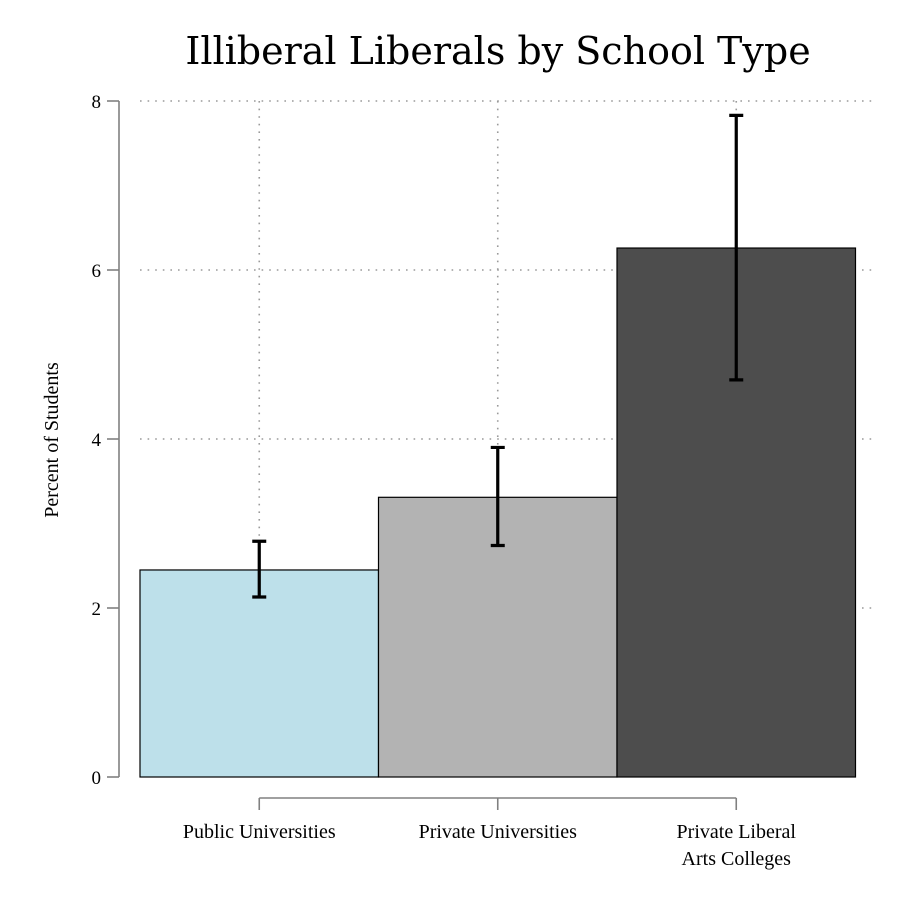 Image resolution: width=906 pixels, height=898 pixels. Describe the element at coordinates (97, 102) in the screenshot. I see `y-tick-label-4: 8` at that location.